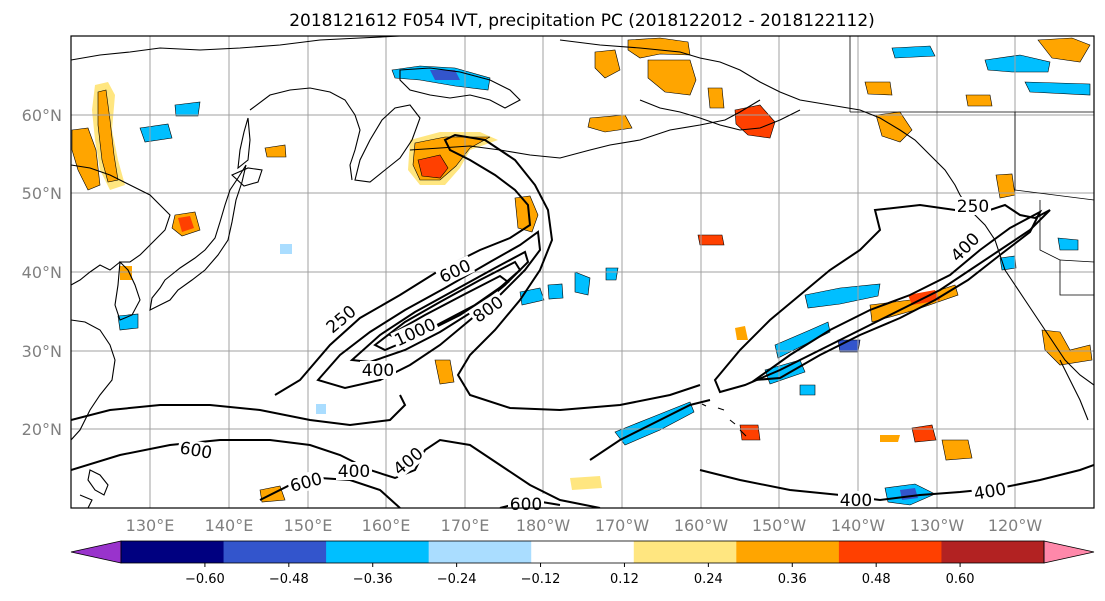 This screenshot has height=601, width=1105. I want to click on colorbar-tick-label: 0.36, so click(792, 579).